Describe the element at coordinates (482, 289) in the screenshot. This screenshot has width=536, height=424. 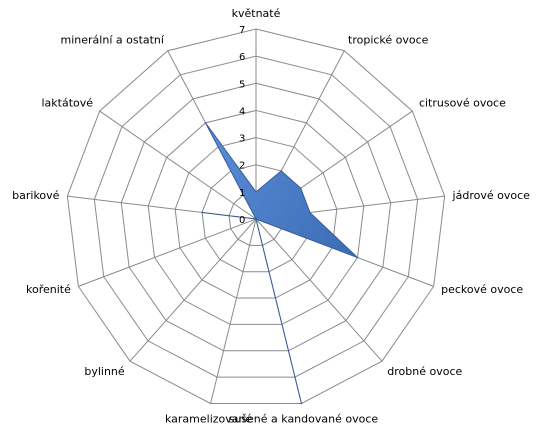
I see `category-label-4: peckové ovoce` at that location.